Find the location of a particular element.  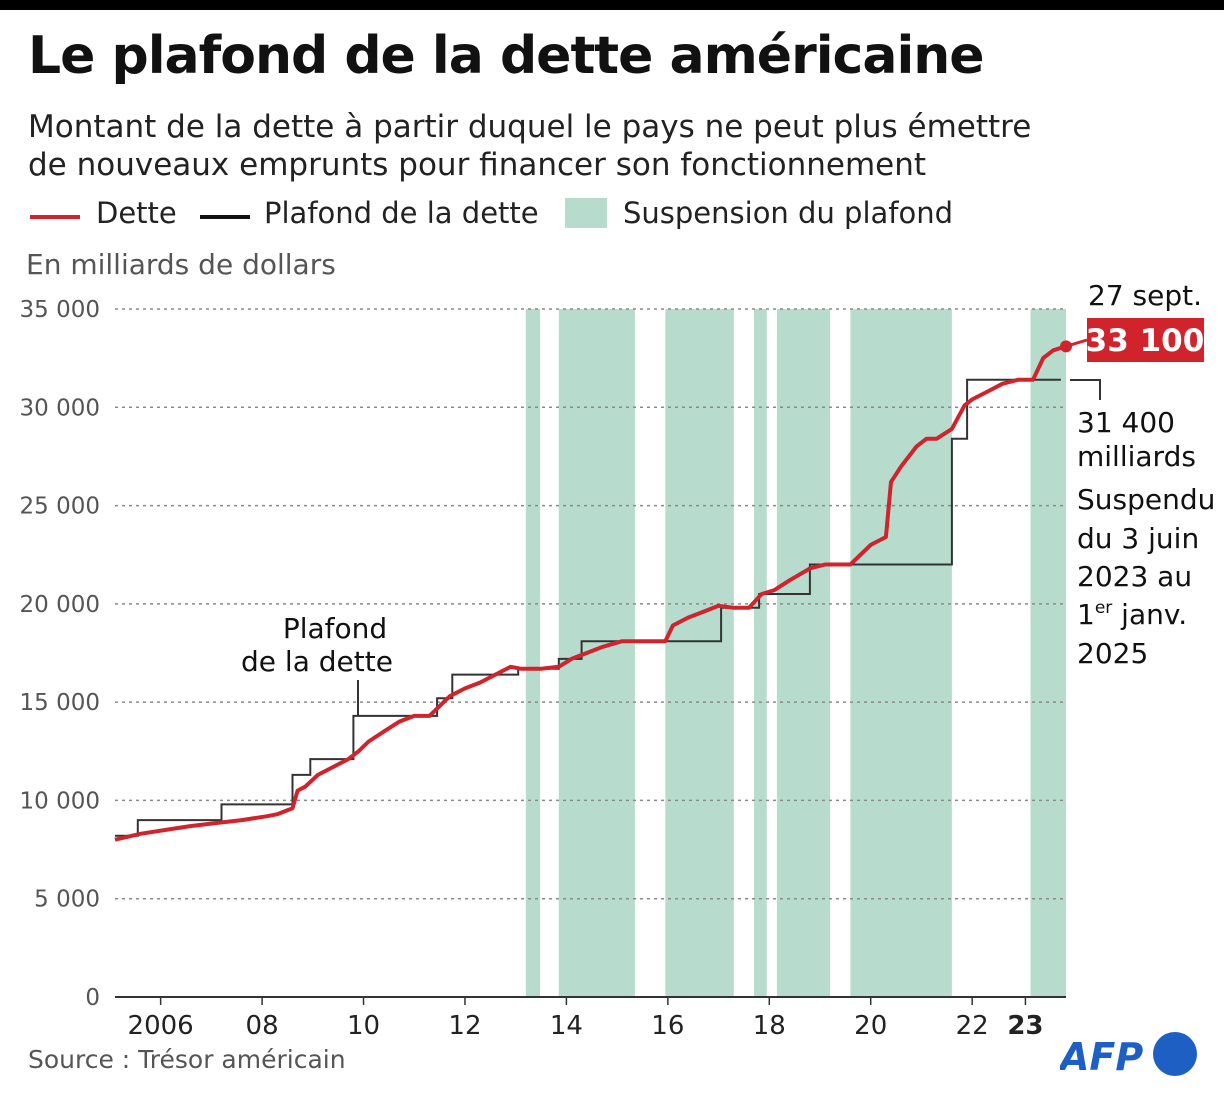

suspension-note-line-3: 2023 au is located at coordinates (1134, 576).